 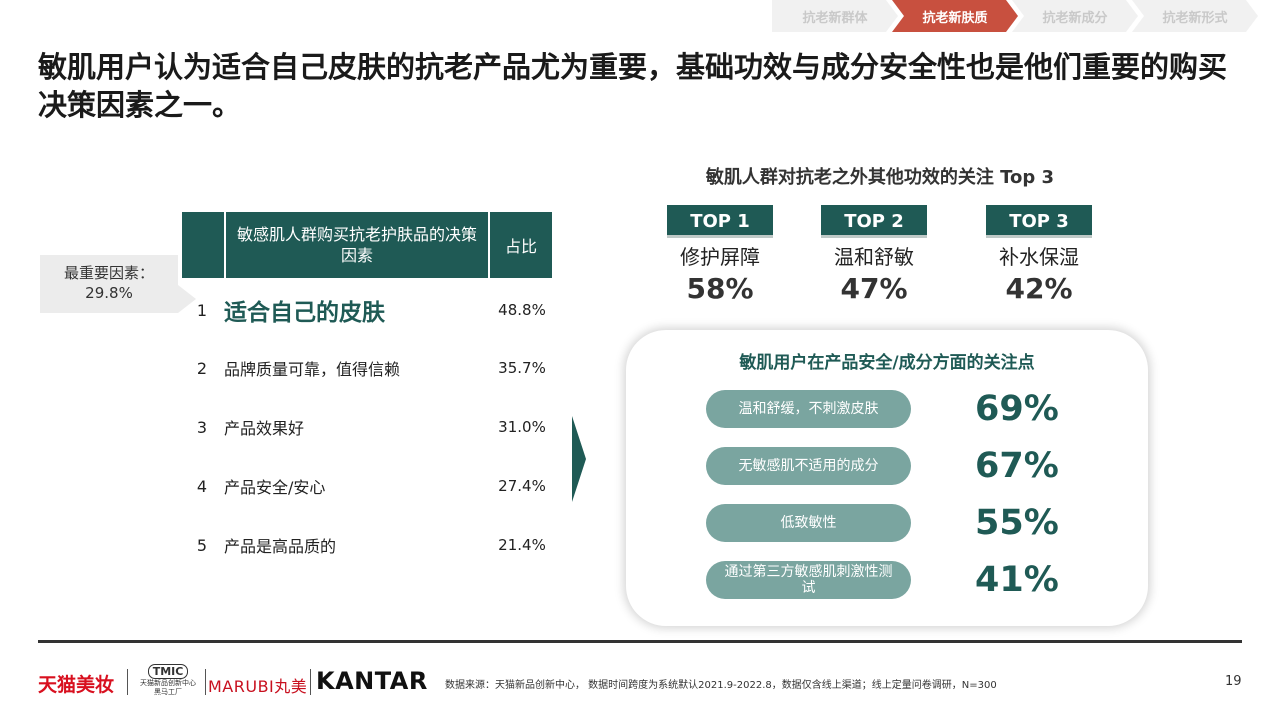 I want to click on nav-step-label: 抗老新群体, so click(x=835, y=18).